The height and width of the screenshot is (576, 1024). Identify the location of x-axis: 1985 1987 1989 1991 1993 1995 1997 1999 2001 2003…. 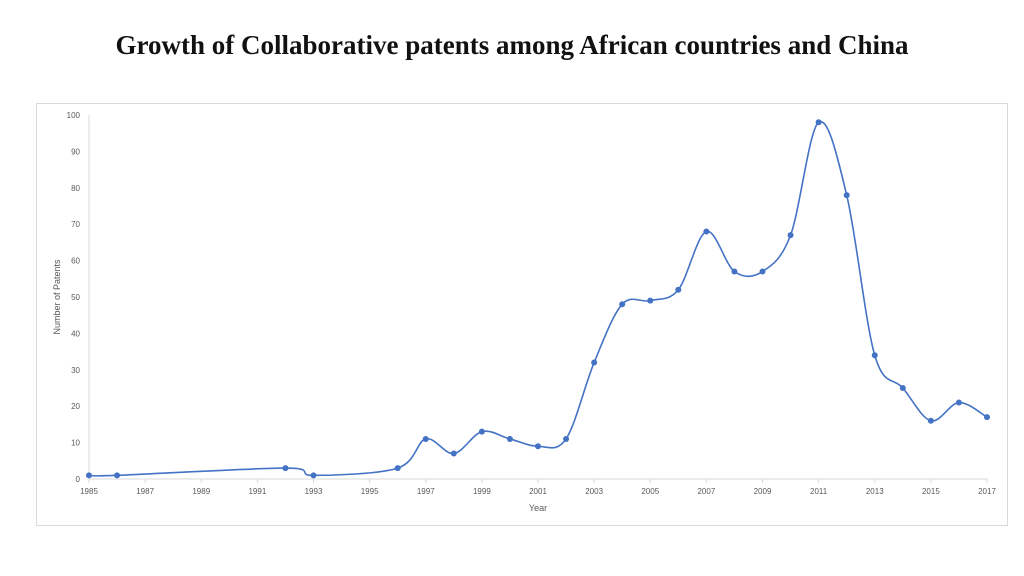
(538, 487).